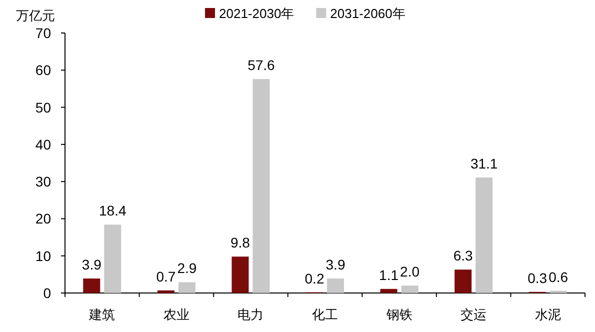  I want to click on data-label: 0.6, so click(558, 276).